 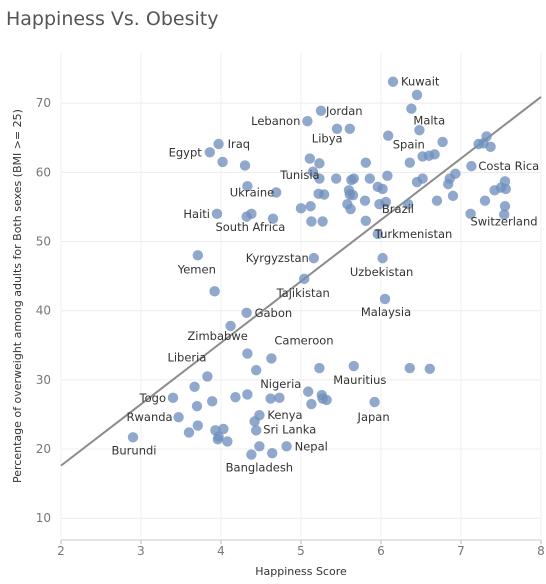 I want to click on x-tick-label: 8, so click(x=541, y=551).